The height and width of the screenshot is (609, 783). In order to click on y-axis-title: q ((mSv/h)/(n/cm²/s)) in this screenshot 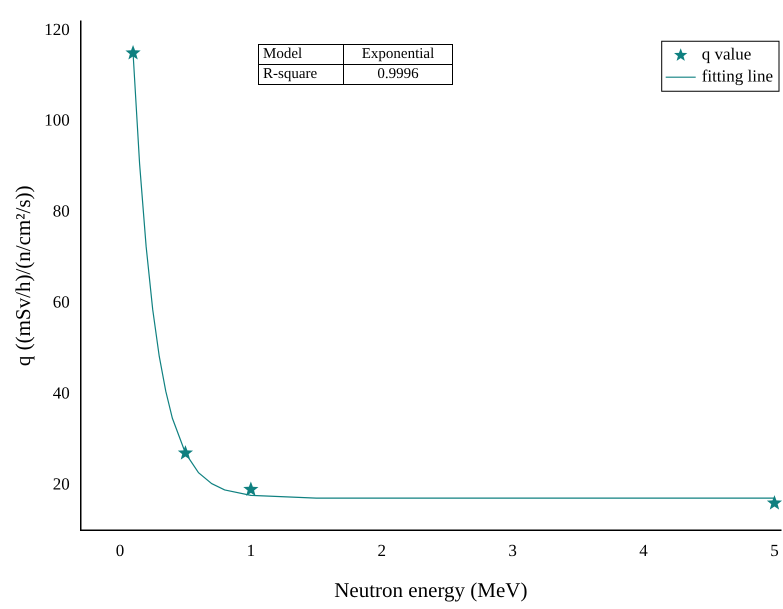, I will do `click(23, 275)`.